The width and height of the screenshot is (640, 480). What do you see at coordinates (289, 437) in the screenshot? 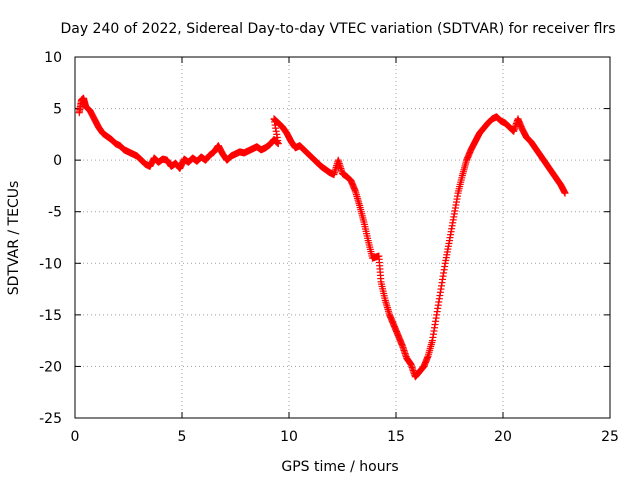
I see `x-tick-label: 10` at bounding box center [289, 437].